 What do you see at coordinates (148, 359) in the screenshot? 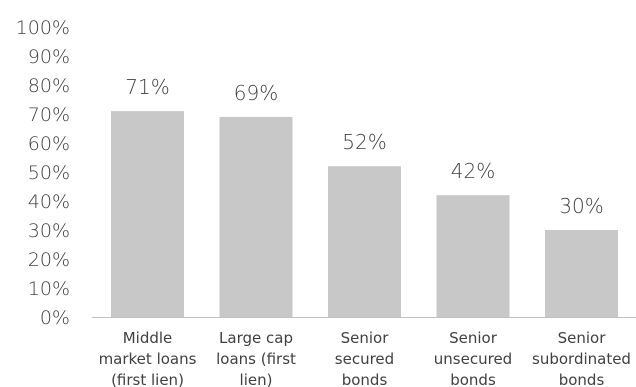
I see `category-label: market loans` at bounding box center [148, 359].